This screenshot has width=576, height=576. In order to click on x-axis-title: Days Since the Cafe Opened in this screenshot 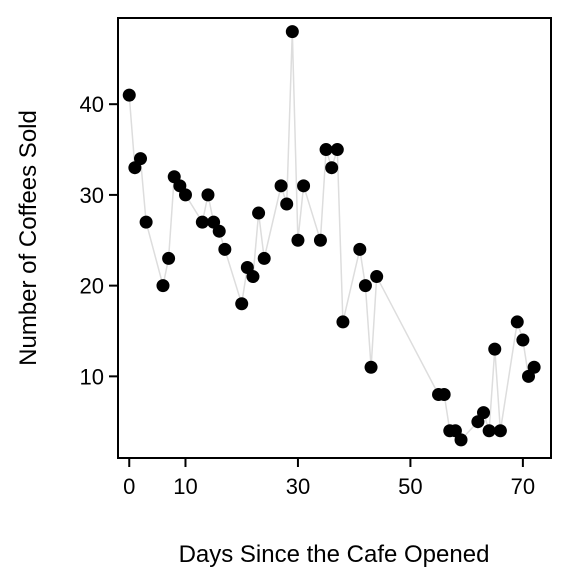, I will do `click(334, 554)`.